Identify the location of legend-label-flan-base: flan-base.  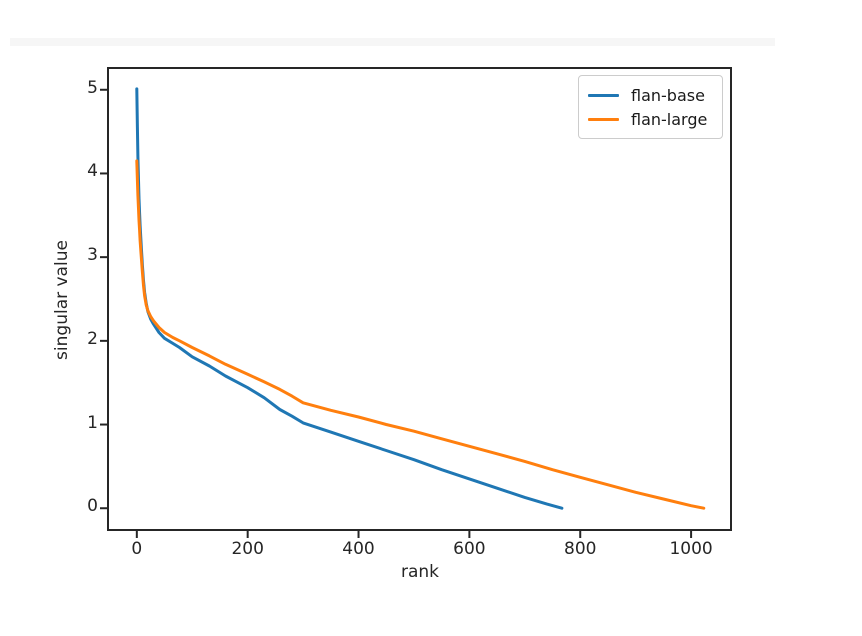
(668, 95).